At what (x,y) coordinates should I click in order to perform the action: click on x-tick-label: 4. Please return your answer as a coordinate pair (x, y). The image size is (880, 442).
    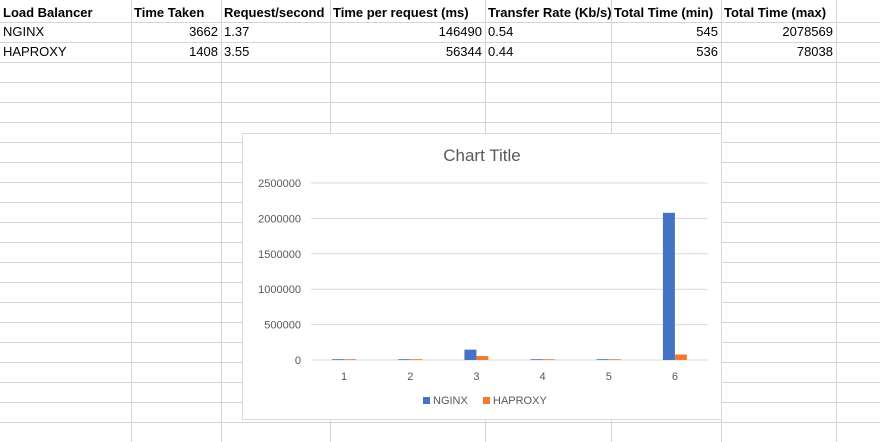
    Looking at the image, I should click on (543, 377).